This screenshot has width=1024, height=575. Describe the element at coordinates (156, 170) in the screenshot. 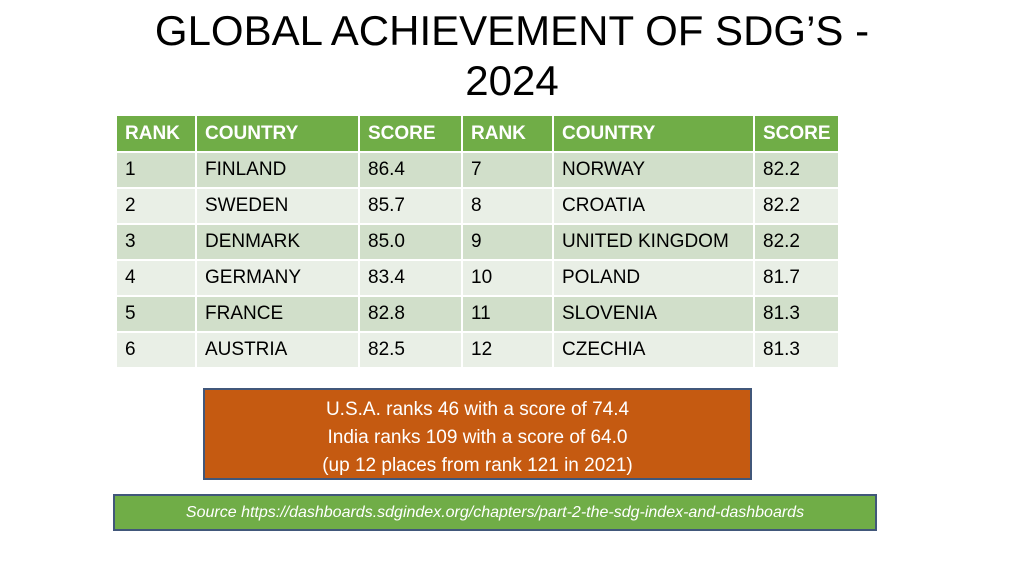

I see `cell-rank: 1` at that location.